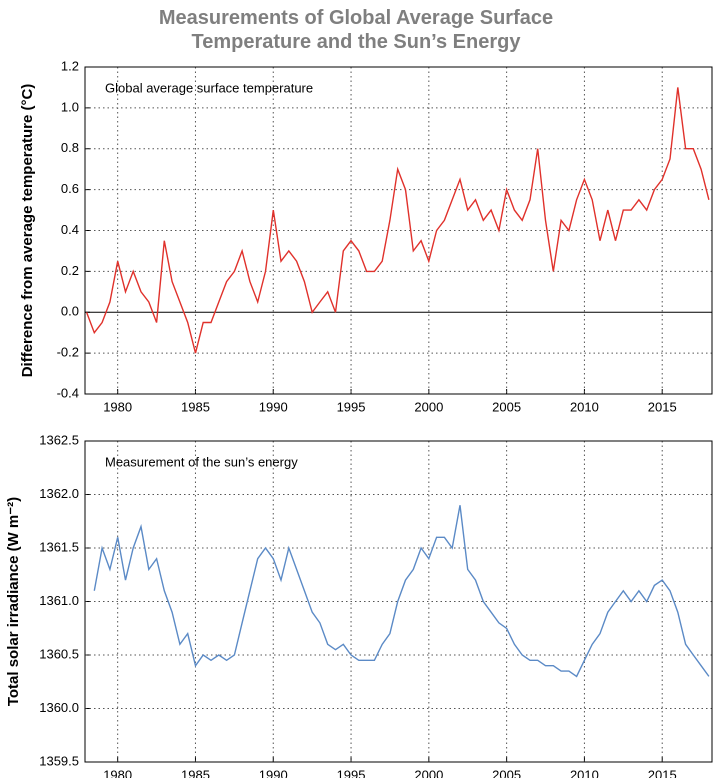 Image resolution: width=713 pixels, height=778 pixels. I want to click on y-tick-label: 0.2, so click(70, 270).